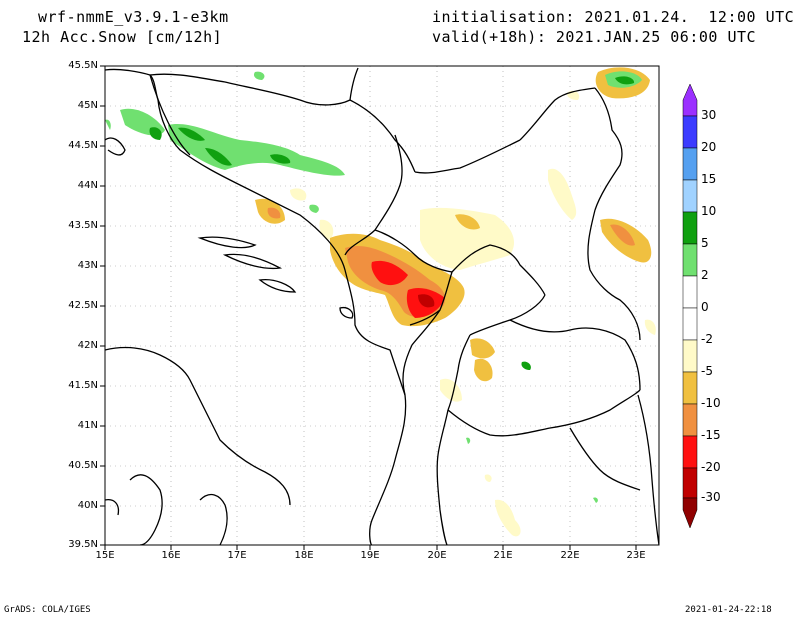 The width and height of the screenshot is (800, 618). Describe the element at coordinates (83, 385) in the screenshot. I see `lat-label: 41.5N` at that location.